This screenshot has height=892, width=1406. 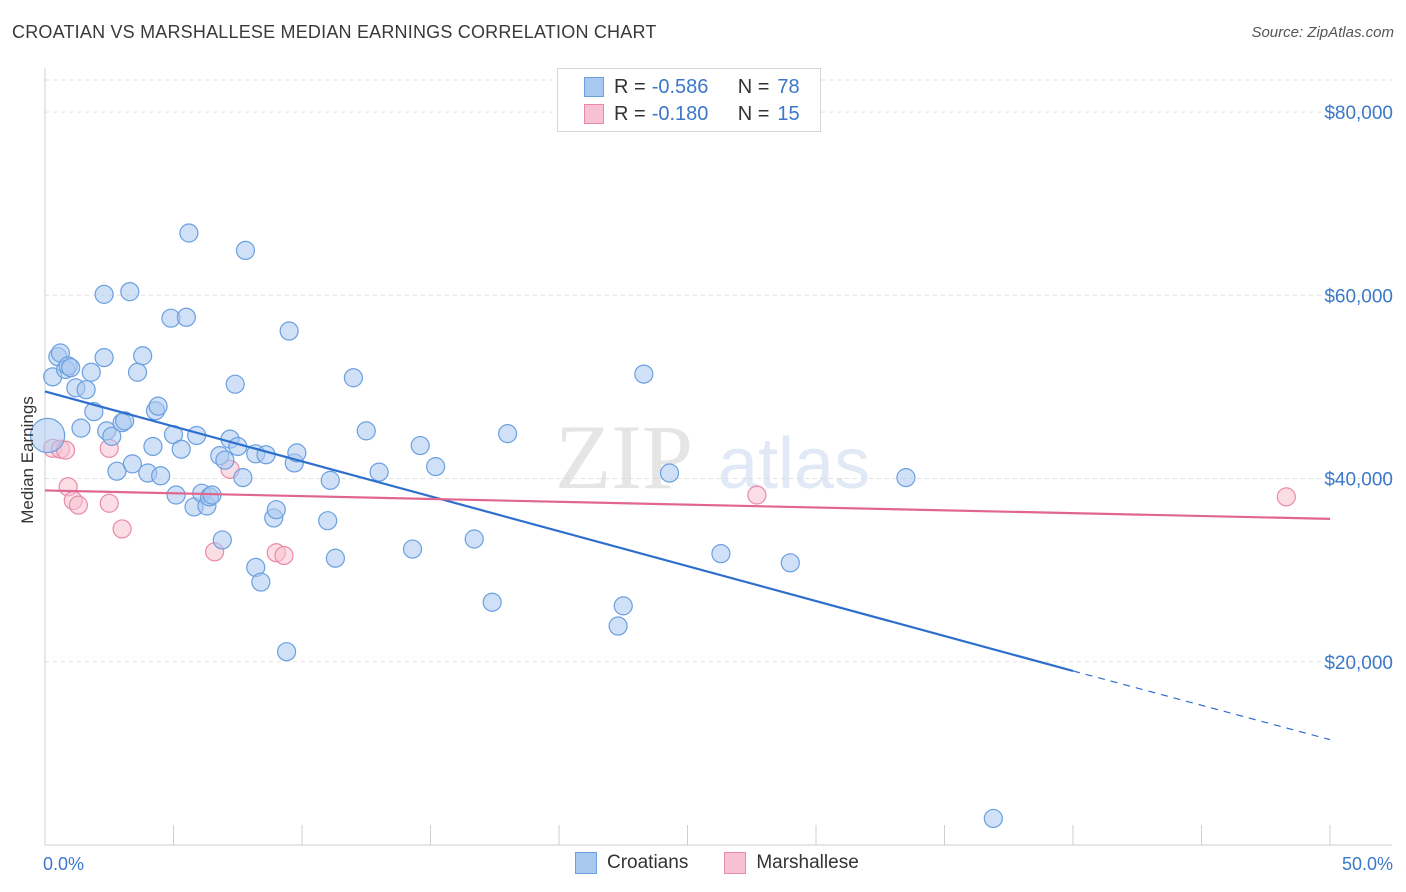 What do you see at coordinates (1358, 480) in the screenshot?
I see `y-tick-label: $40,000` at bounding box center [1358, 480].